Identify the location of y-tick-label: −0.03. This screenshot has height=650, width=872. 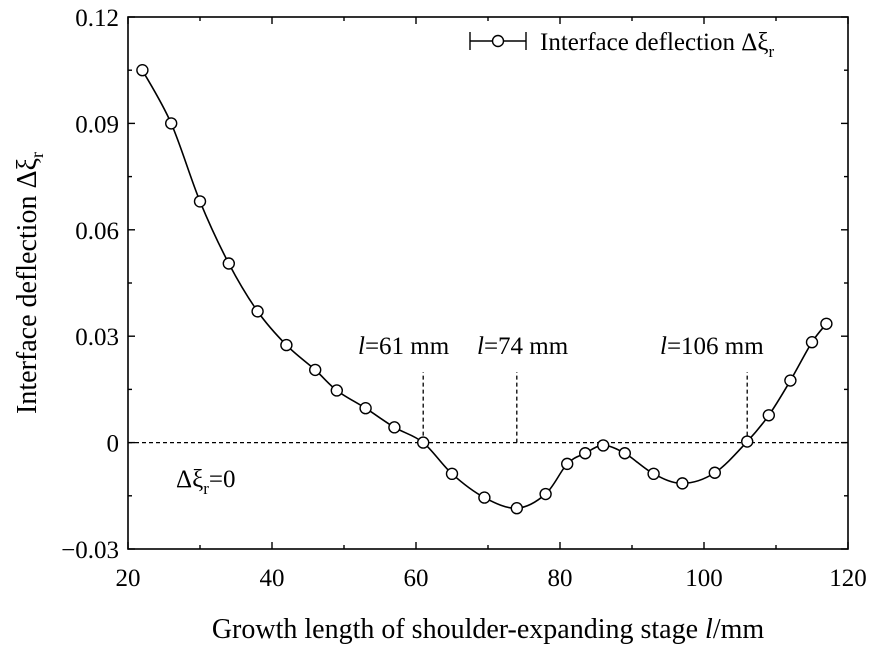
(90, 550).